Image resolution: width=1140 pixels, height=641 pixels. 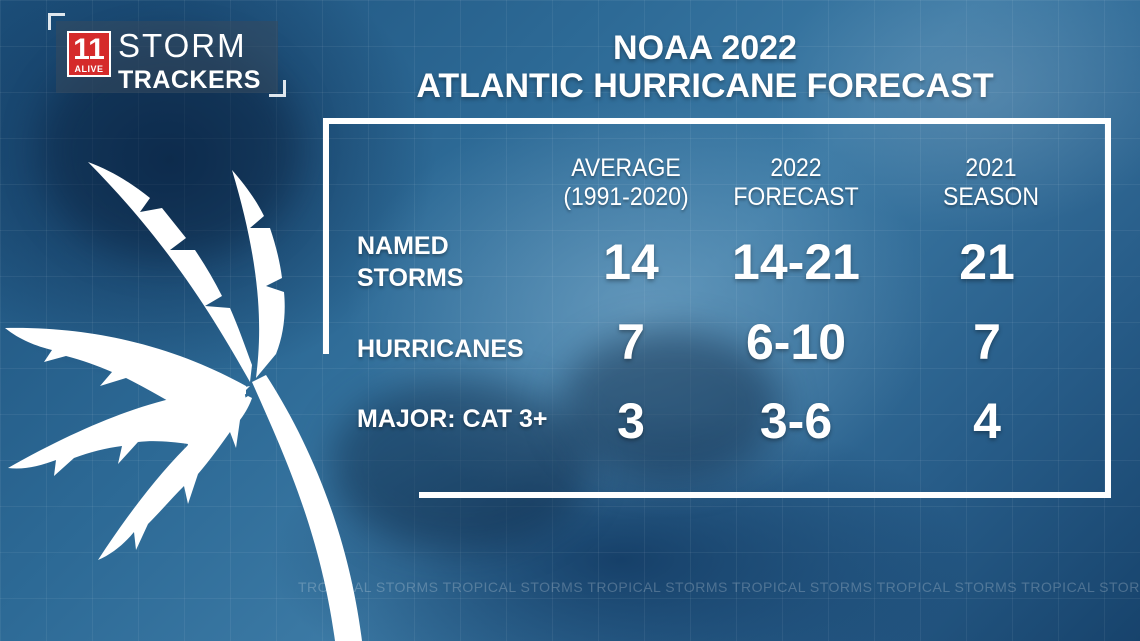 I want to click on column-header-line: FORECAST, so click(x=796, y=197).